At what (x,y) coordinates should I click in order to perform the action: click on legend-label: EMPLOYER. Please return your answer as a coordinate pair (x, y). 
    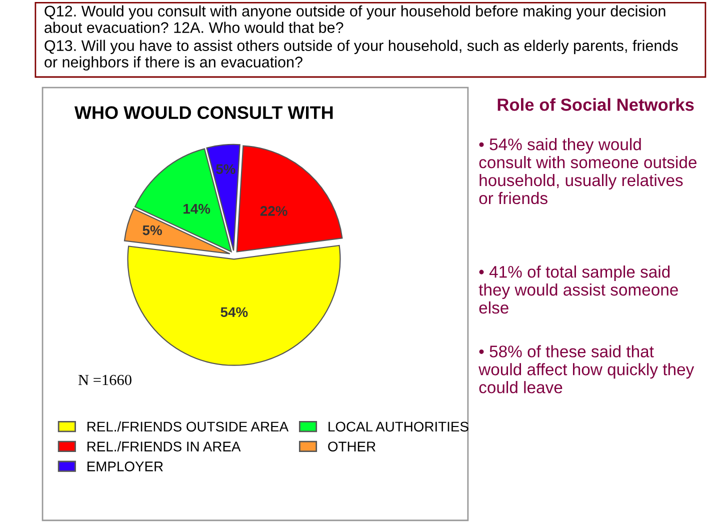
    Looking at the image, I should click on (125, 467).